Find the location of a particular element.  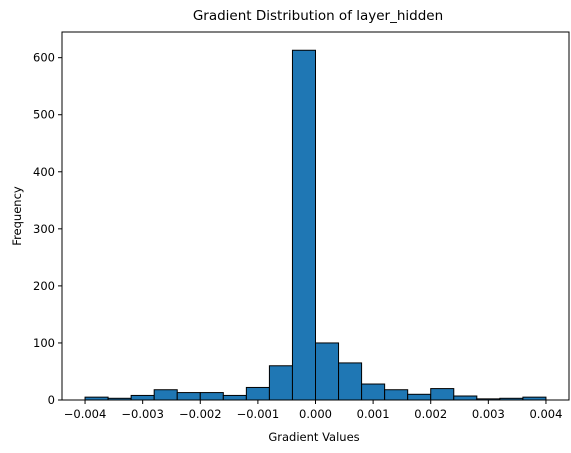

x-tick-label: −0.004 is located at coordinates (85, 414).